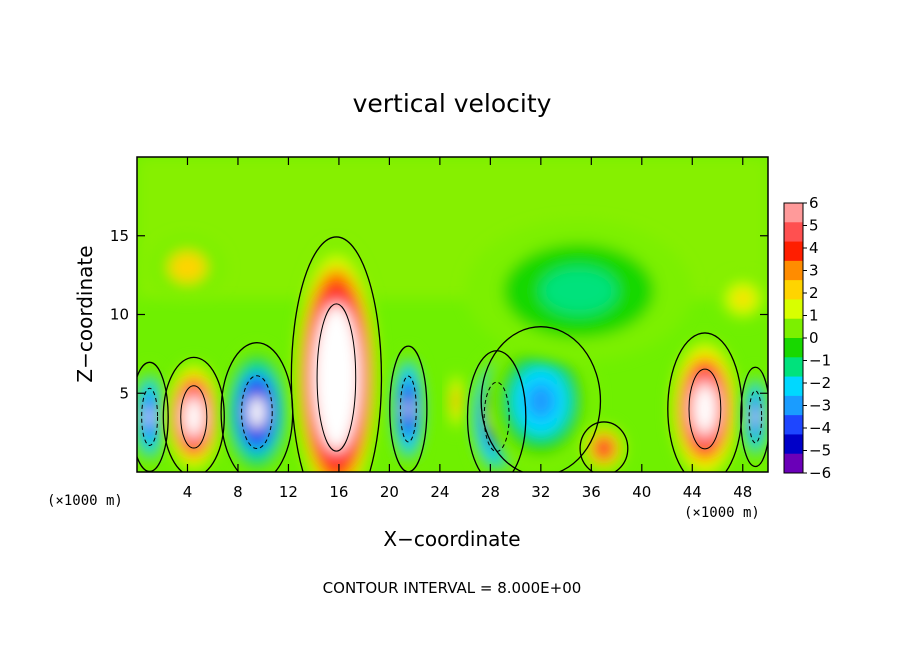  What do you see at coordinates (814, 248) in the screenshot?
I see `colorbar-label: 4` at bounding box center [814, 248].